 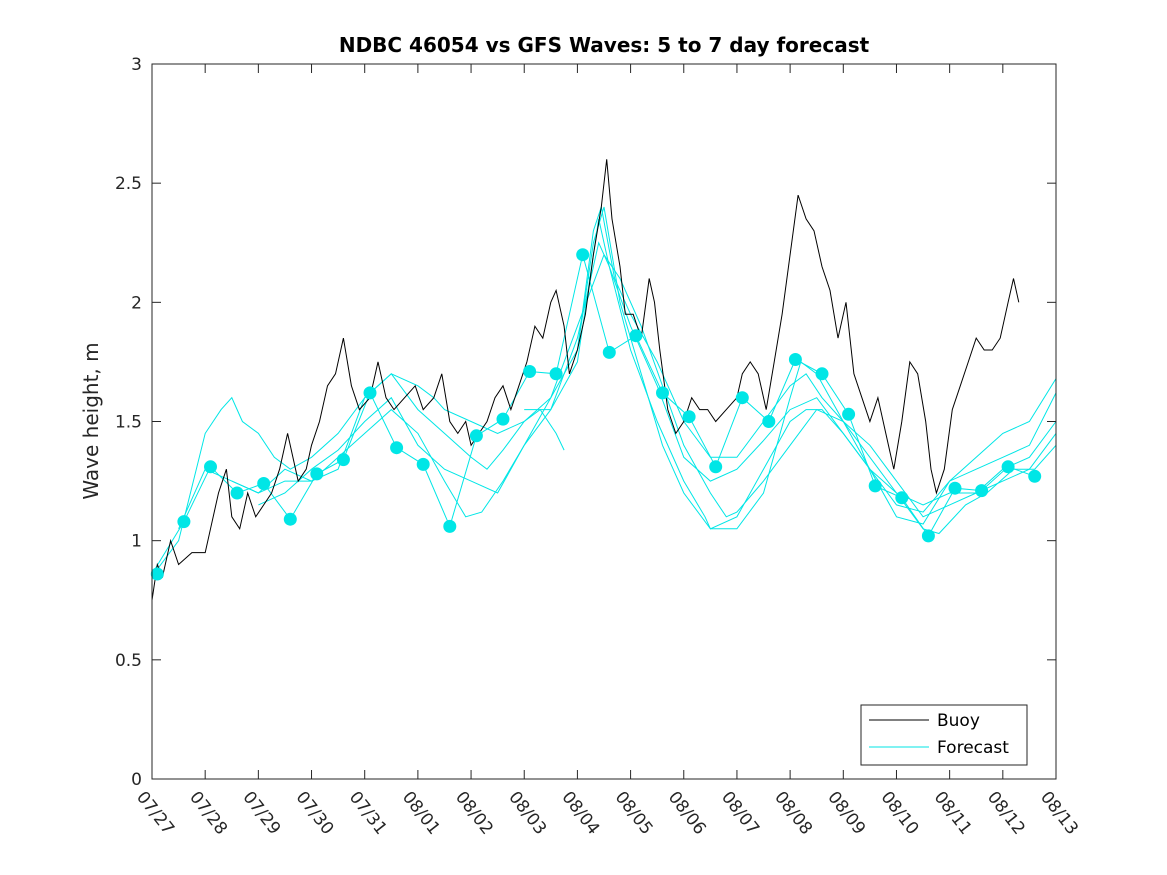 What do you see at coordinates (973, 748) in the screenshot?
I see `legend-label-forecast: Forecast` at bounding box center [973, 748].